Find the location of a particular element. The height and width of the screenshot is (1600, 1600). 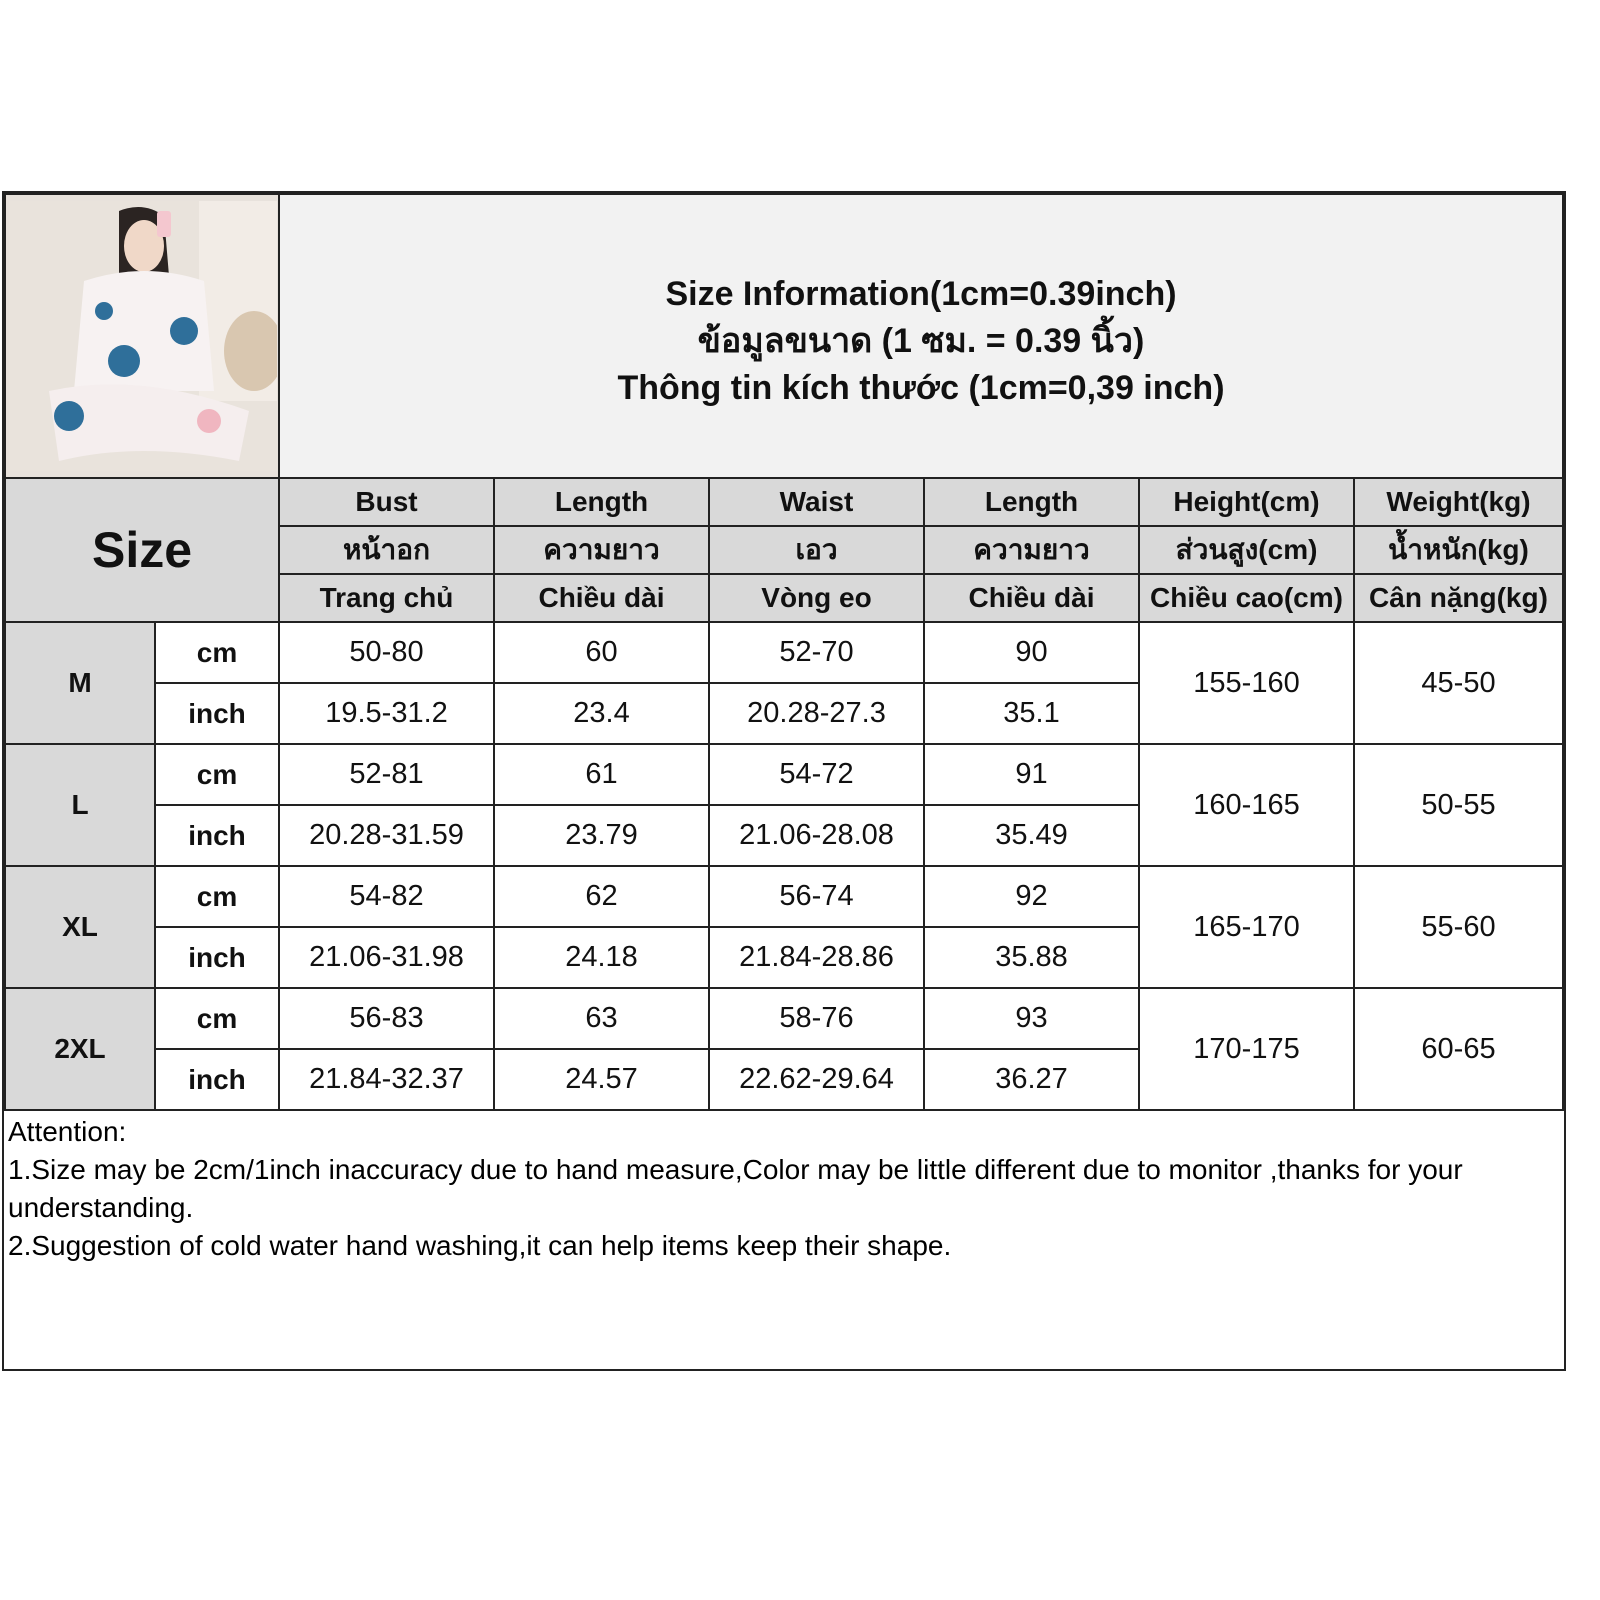

table-row: XL cm 54-82 62 56-74 92 165-170 55-60 is located at coordinates (784, 927).